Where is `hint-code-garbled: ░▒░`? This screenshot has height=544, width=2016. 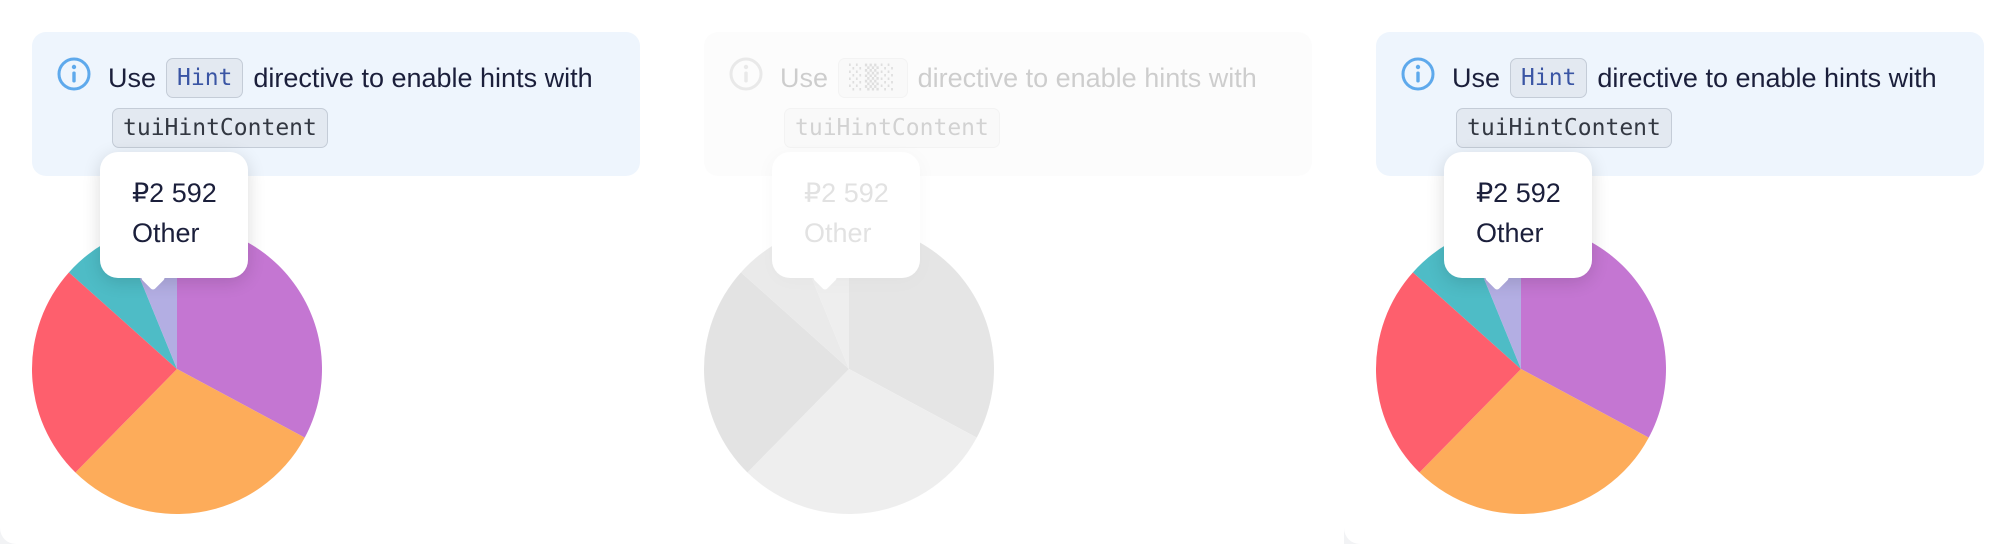
hint-code-garbled: ░▒░ is located at coordinates (873, 78).